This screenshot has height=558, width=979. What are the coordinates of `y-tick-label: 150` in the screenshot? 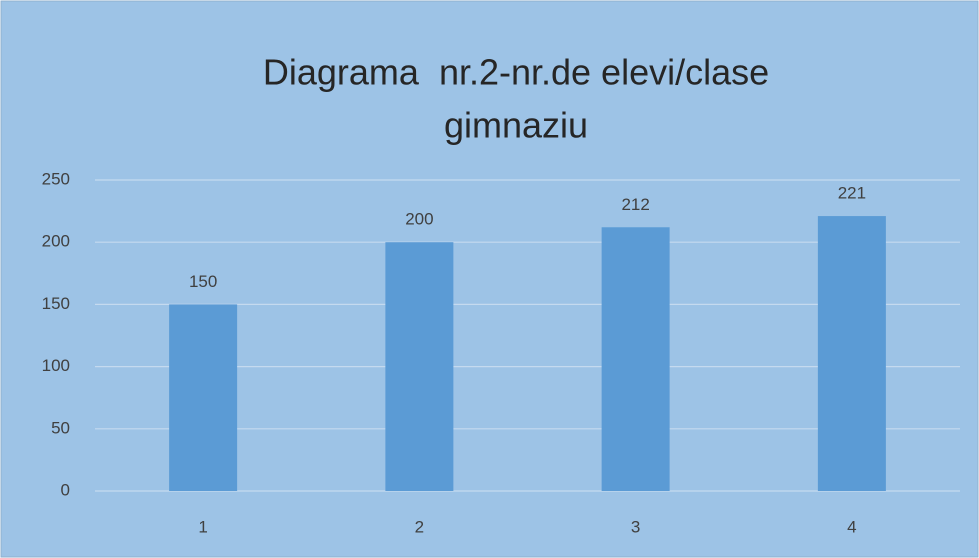 It's located at (56, 303).